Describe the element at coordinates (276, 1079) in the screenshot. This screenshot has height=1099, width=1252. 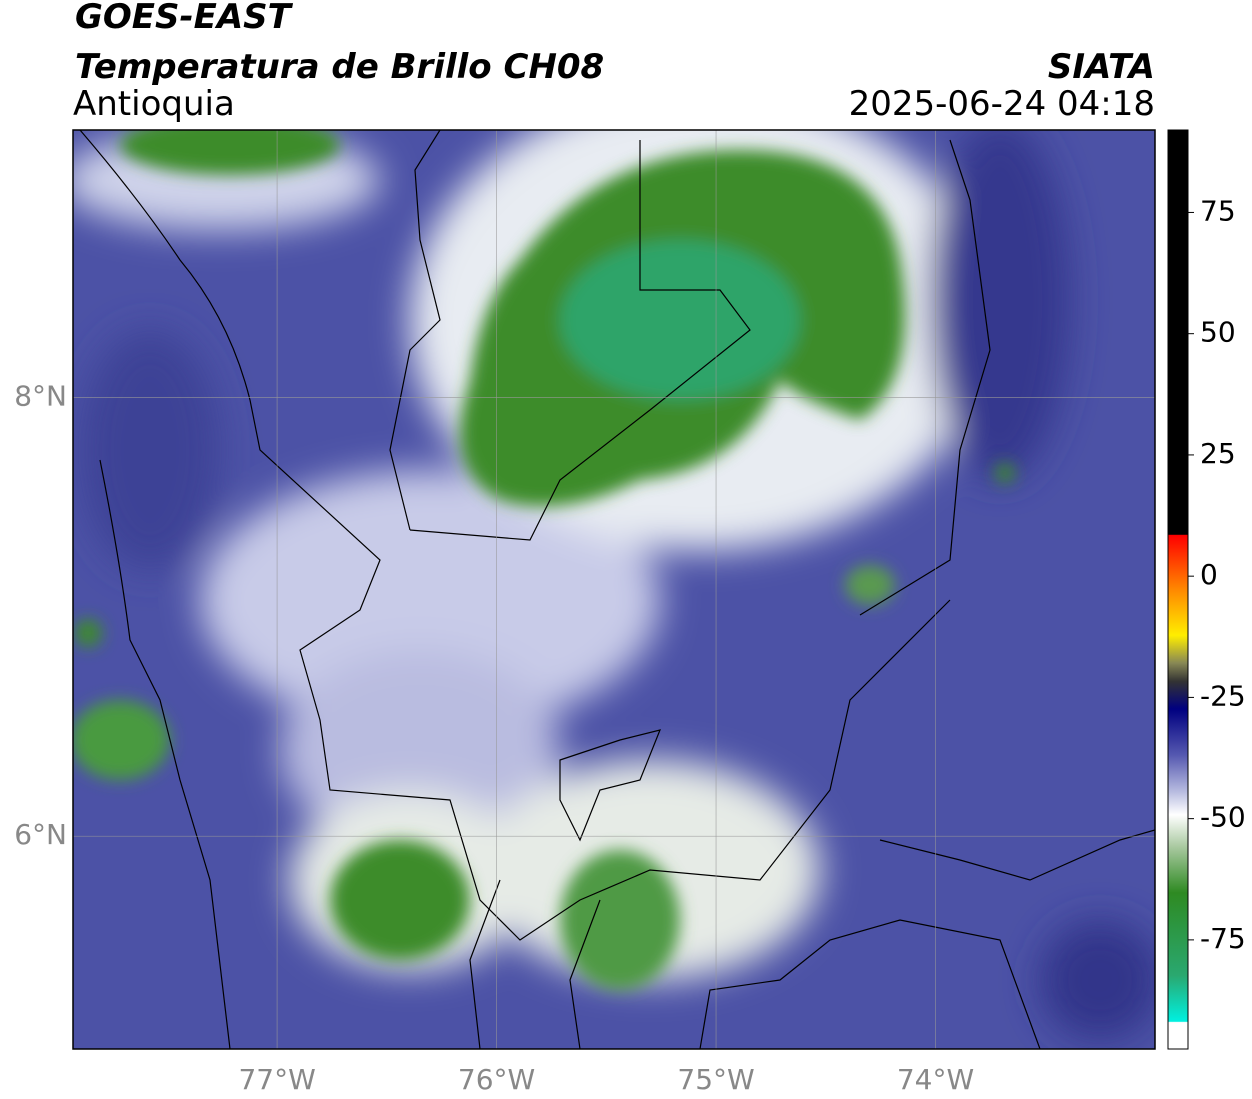
I see `x-tick-label: 77°W` at that location.